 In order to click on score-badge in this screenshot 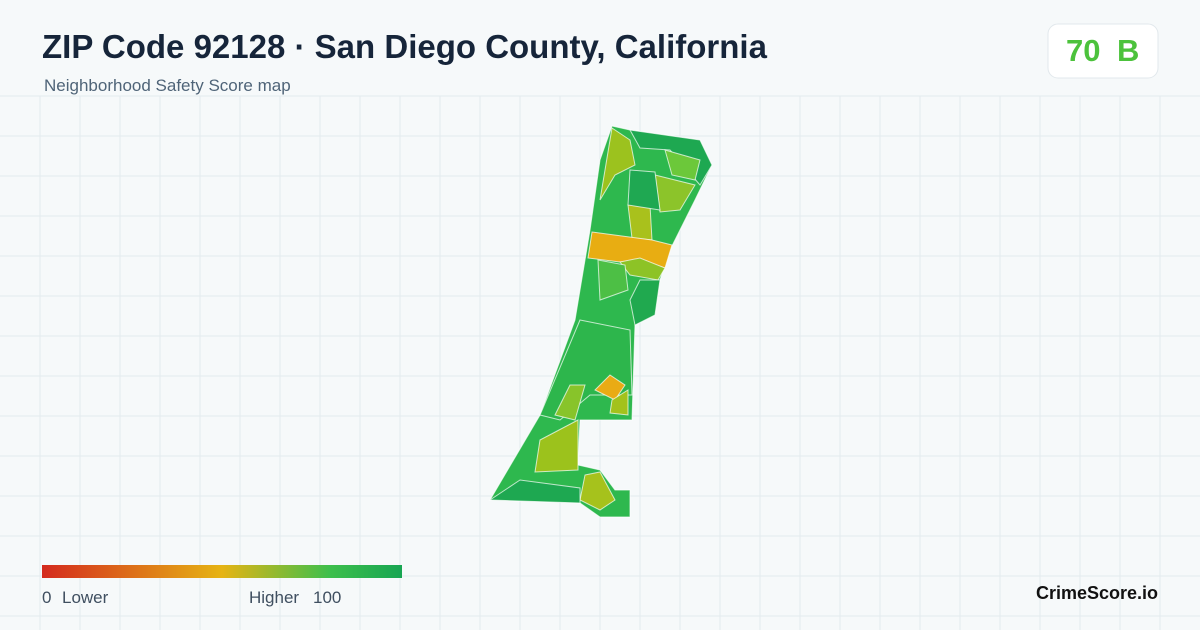, I will do `click(1103, 51)`.